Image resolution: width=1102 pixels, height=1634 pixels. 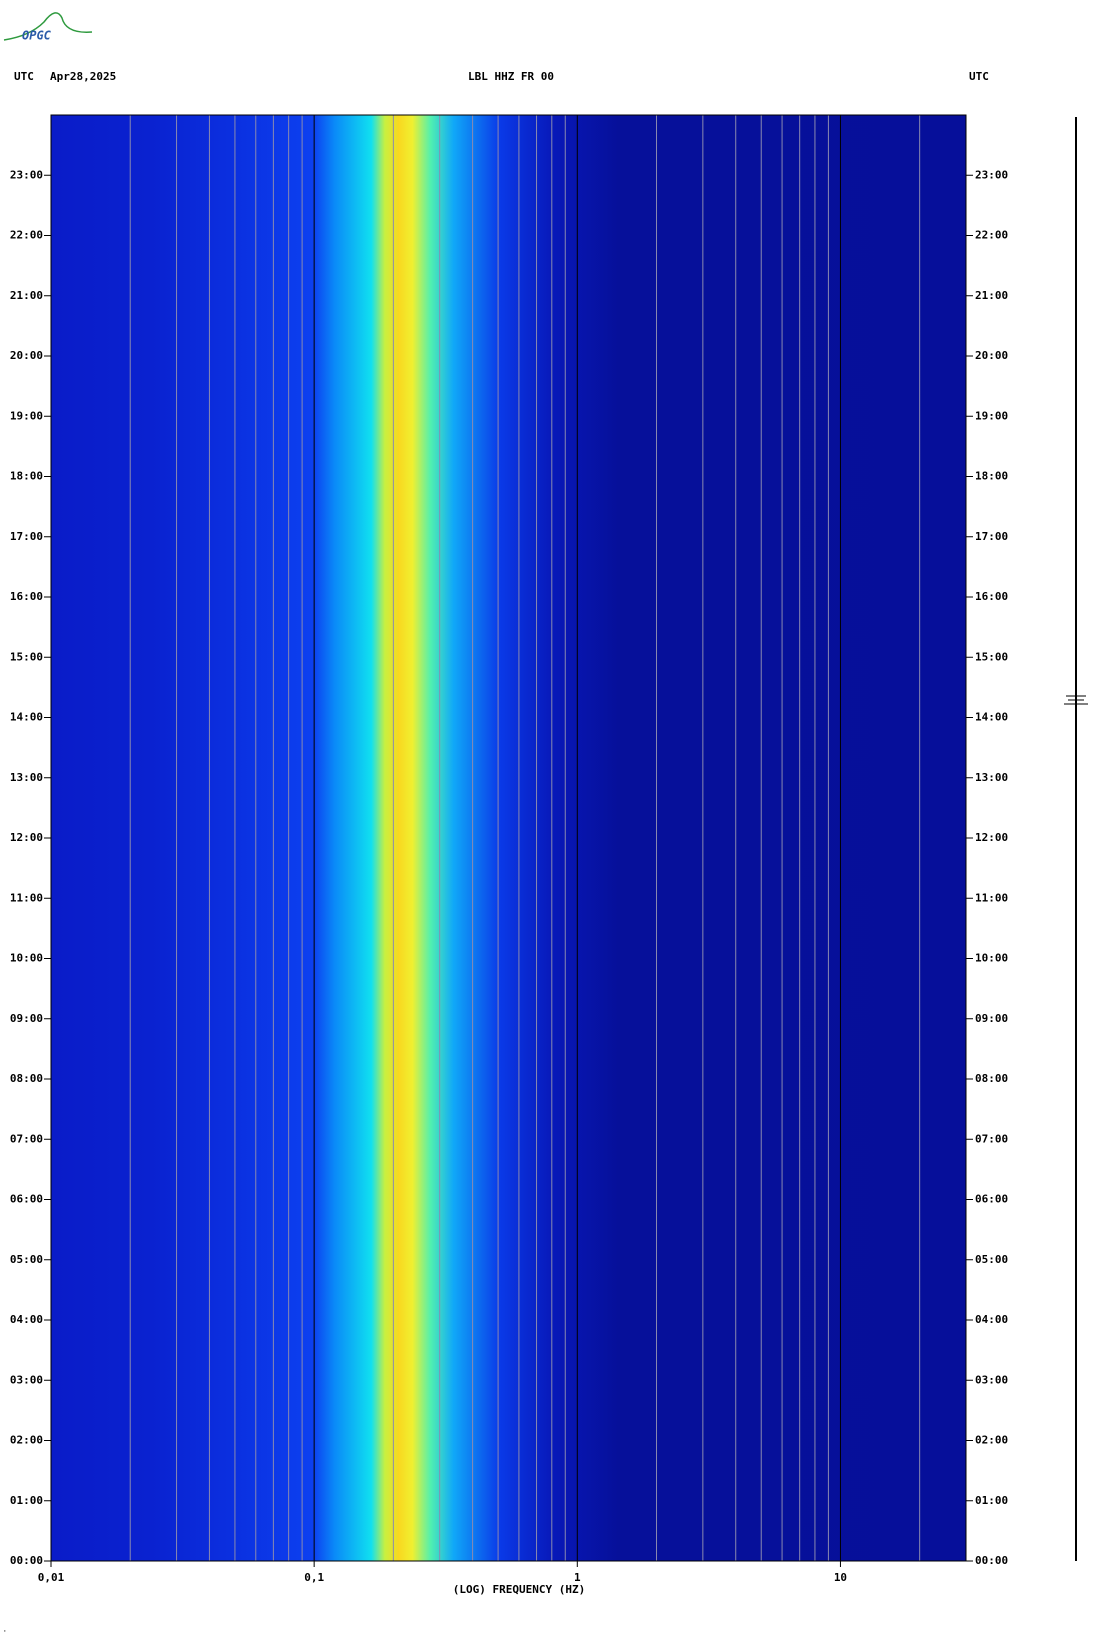 I want to click on date: Apr28,2025, so click(x=83, y=76).